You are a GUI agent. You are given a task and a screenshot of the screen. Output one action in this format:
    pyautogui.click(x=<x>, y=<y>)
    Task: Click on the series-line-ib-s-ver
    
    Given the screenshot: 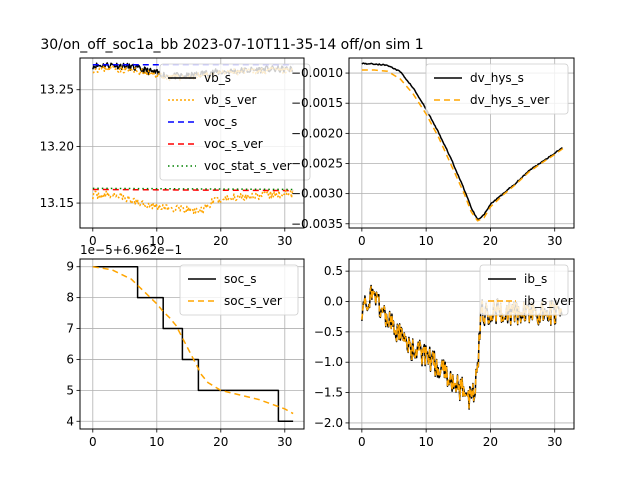 What is the action you would take?
    pyautogui.click(x=462, y=347)
    